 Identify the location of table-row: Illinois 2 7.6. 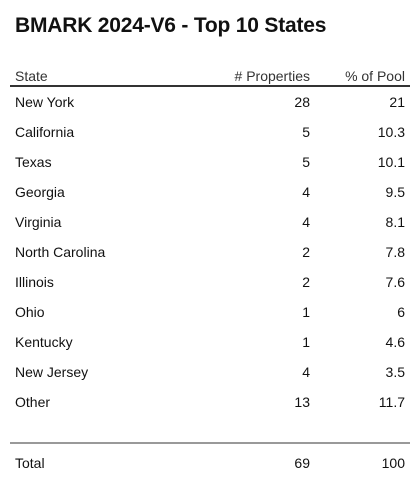
(210, 282).